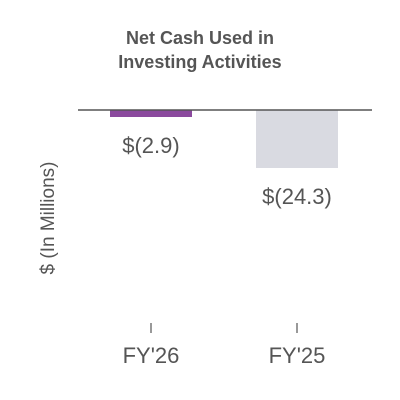  Describe the element at coordinates (224, 345) in the screenshot. I see `x-axis: FY'26 FY'25` at that location.